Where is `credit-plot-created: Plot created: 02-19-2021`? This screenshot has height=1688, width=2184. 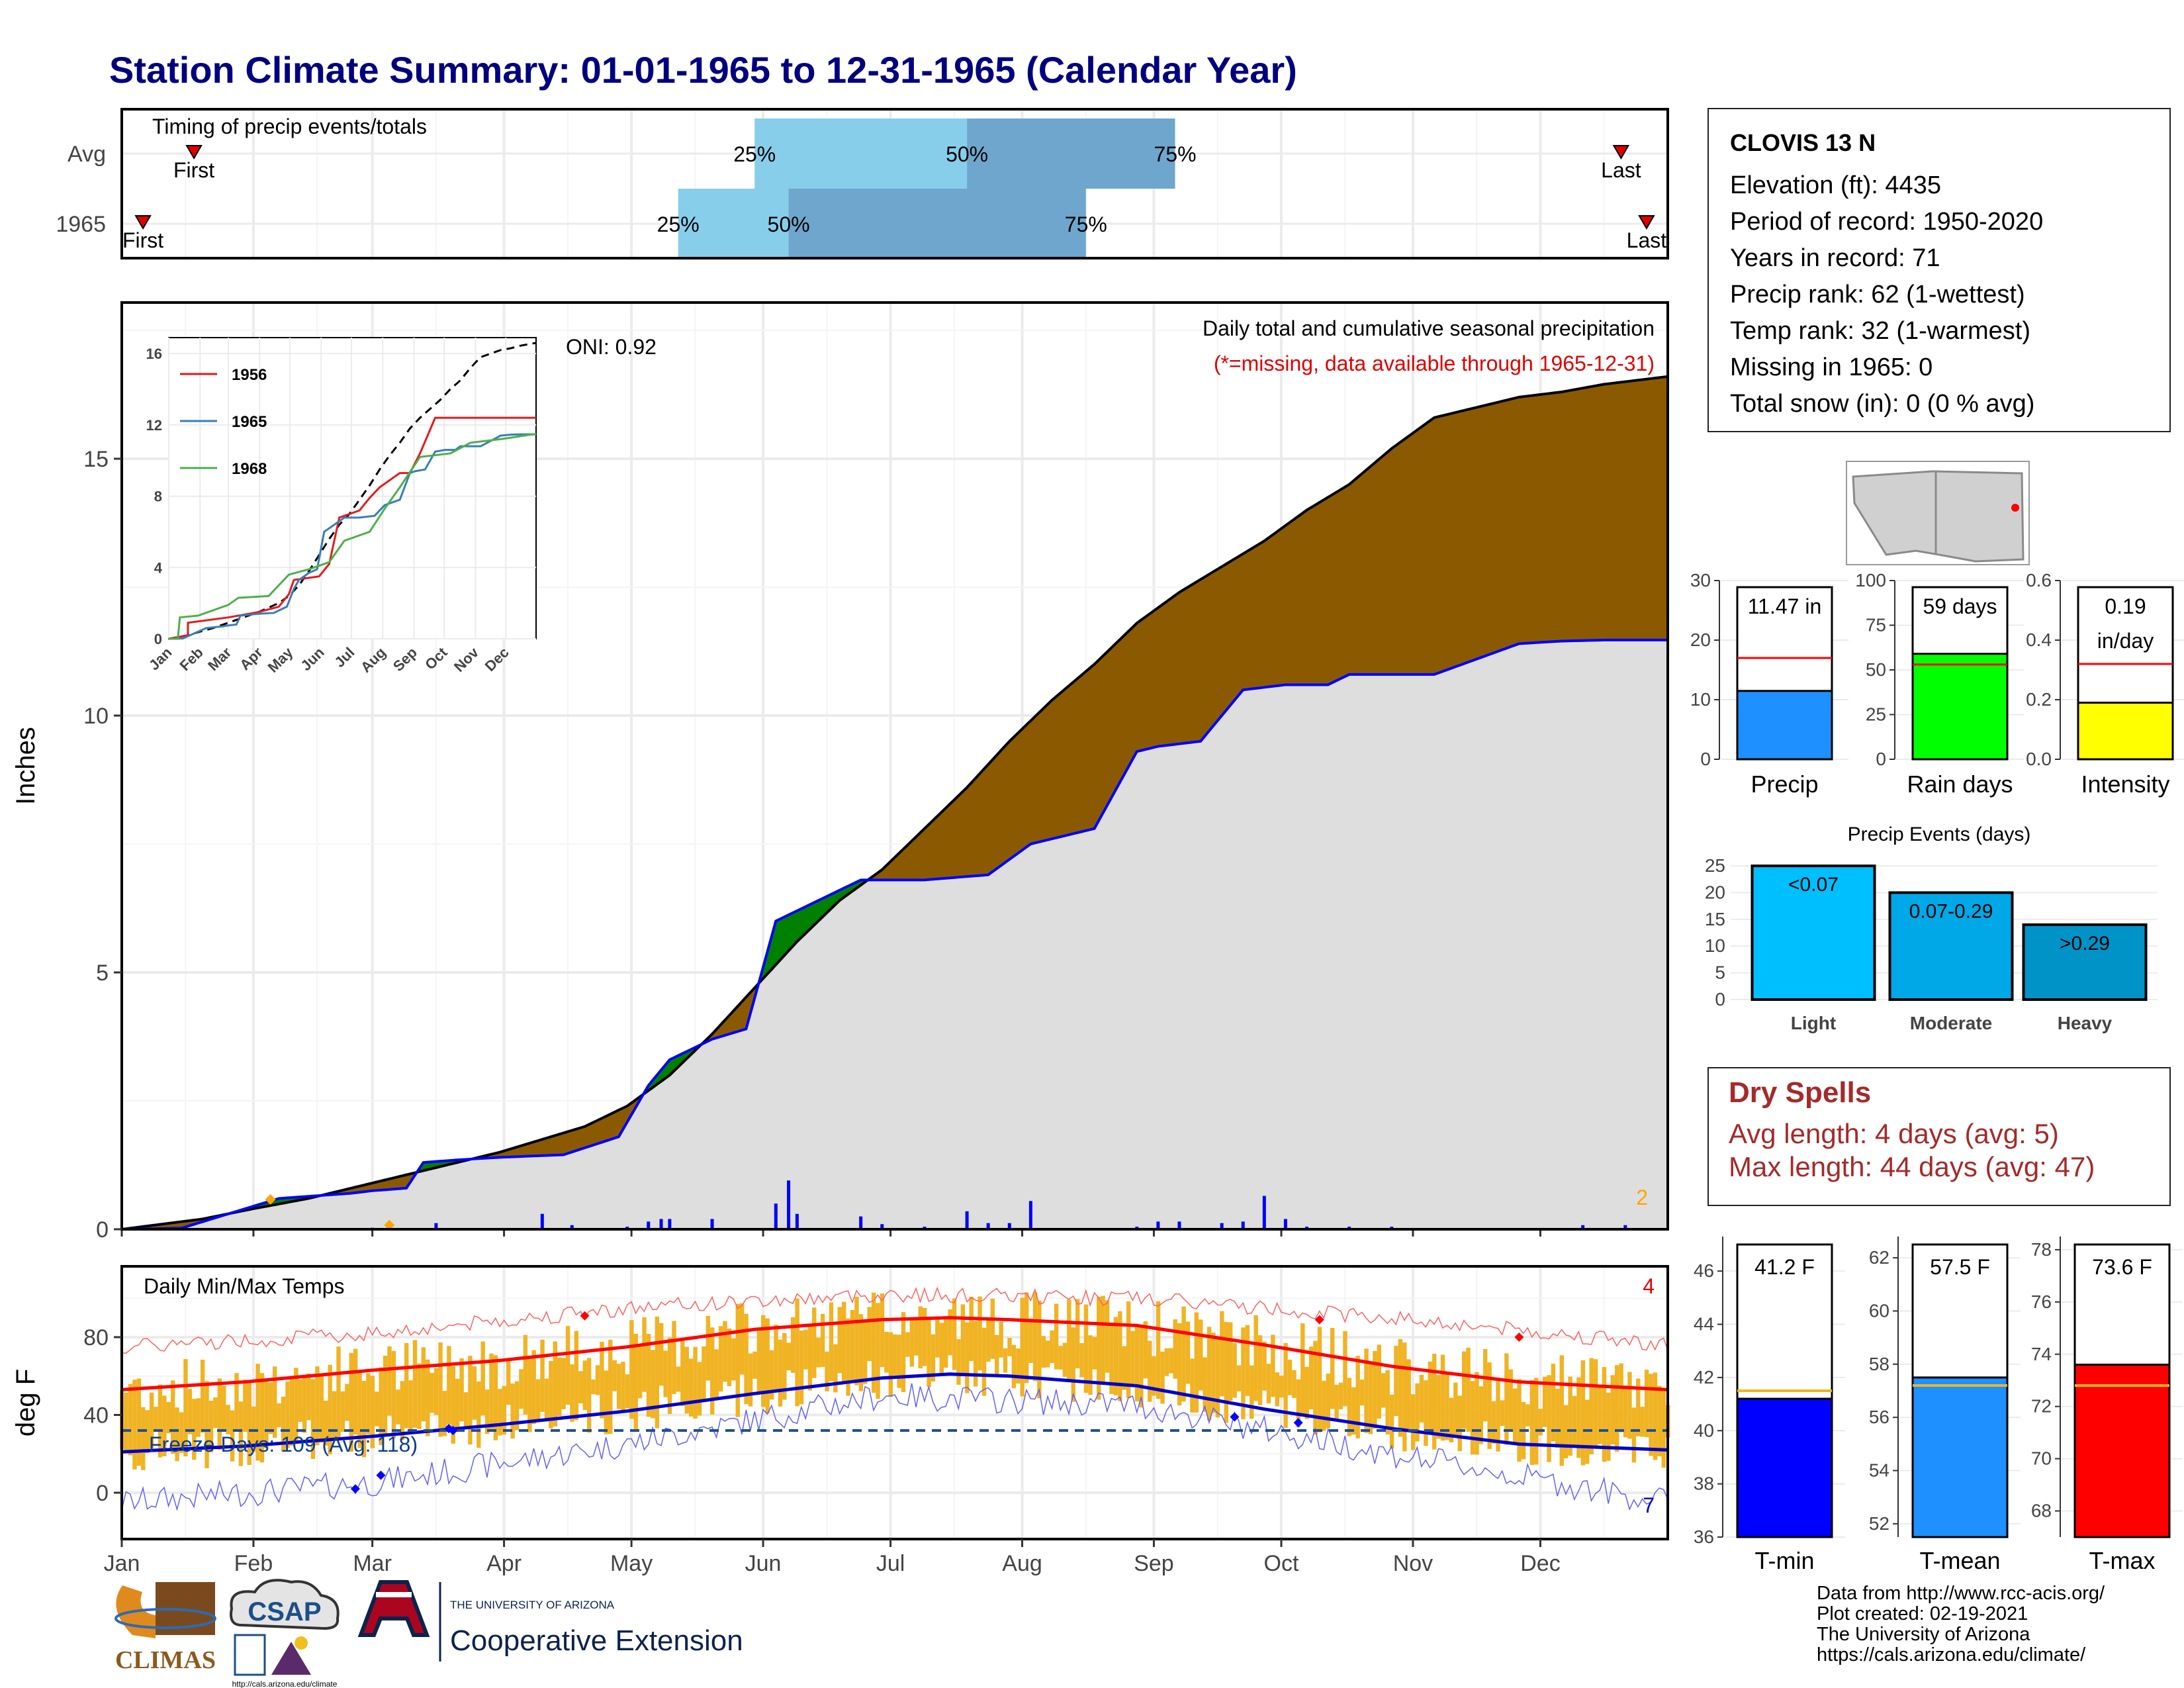
credit-plot-created: Plot created: 02-19-2021 is located at coordinates (1922, 1614).